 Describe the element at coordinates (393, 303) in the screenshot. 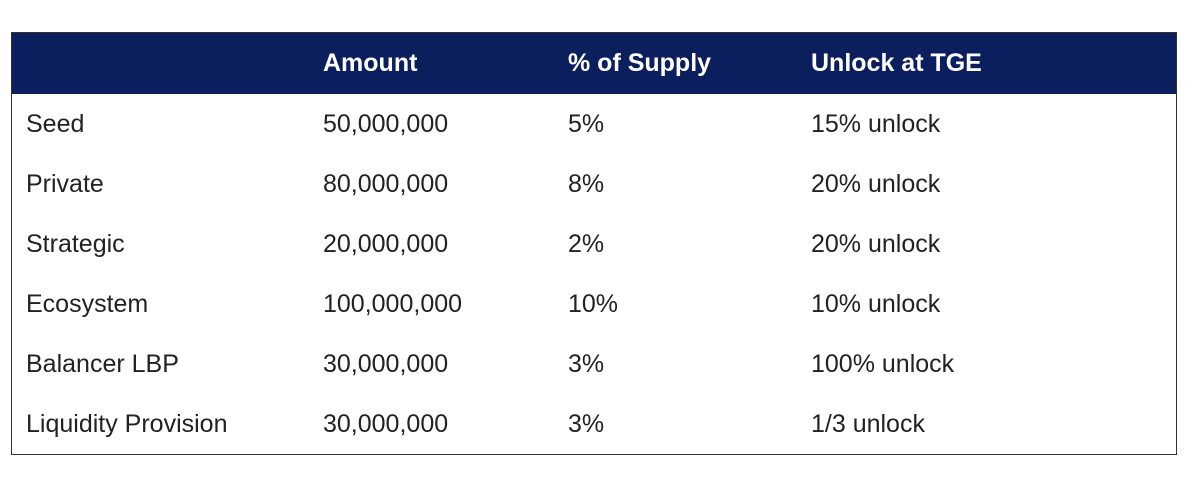

I see `table-cell: 100,000,000` at that location.